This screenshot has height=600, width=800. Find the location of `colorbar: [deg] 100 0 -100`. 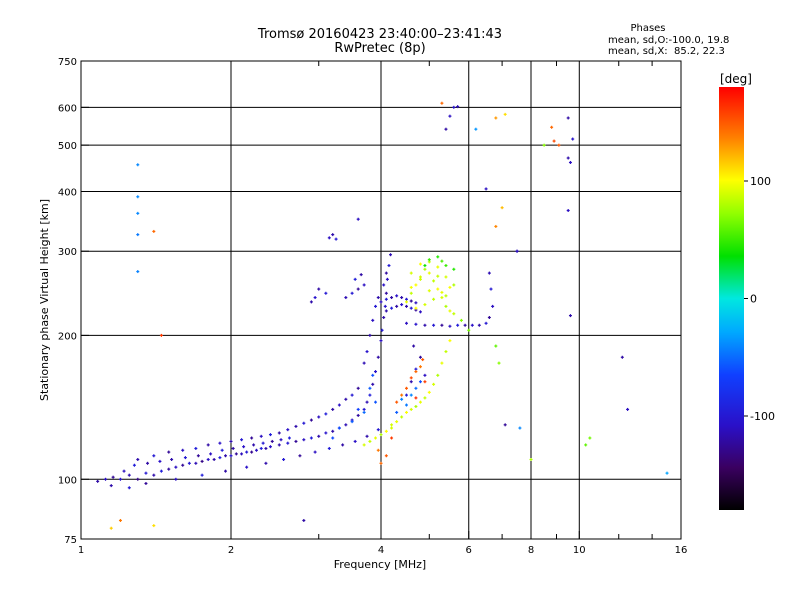

colorbar: [deg] 100 0 -100 is located at coordinates (747, 291).